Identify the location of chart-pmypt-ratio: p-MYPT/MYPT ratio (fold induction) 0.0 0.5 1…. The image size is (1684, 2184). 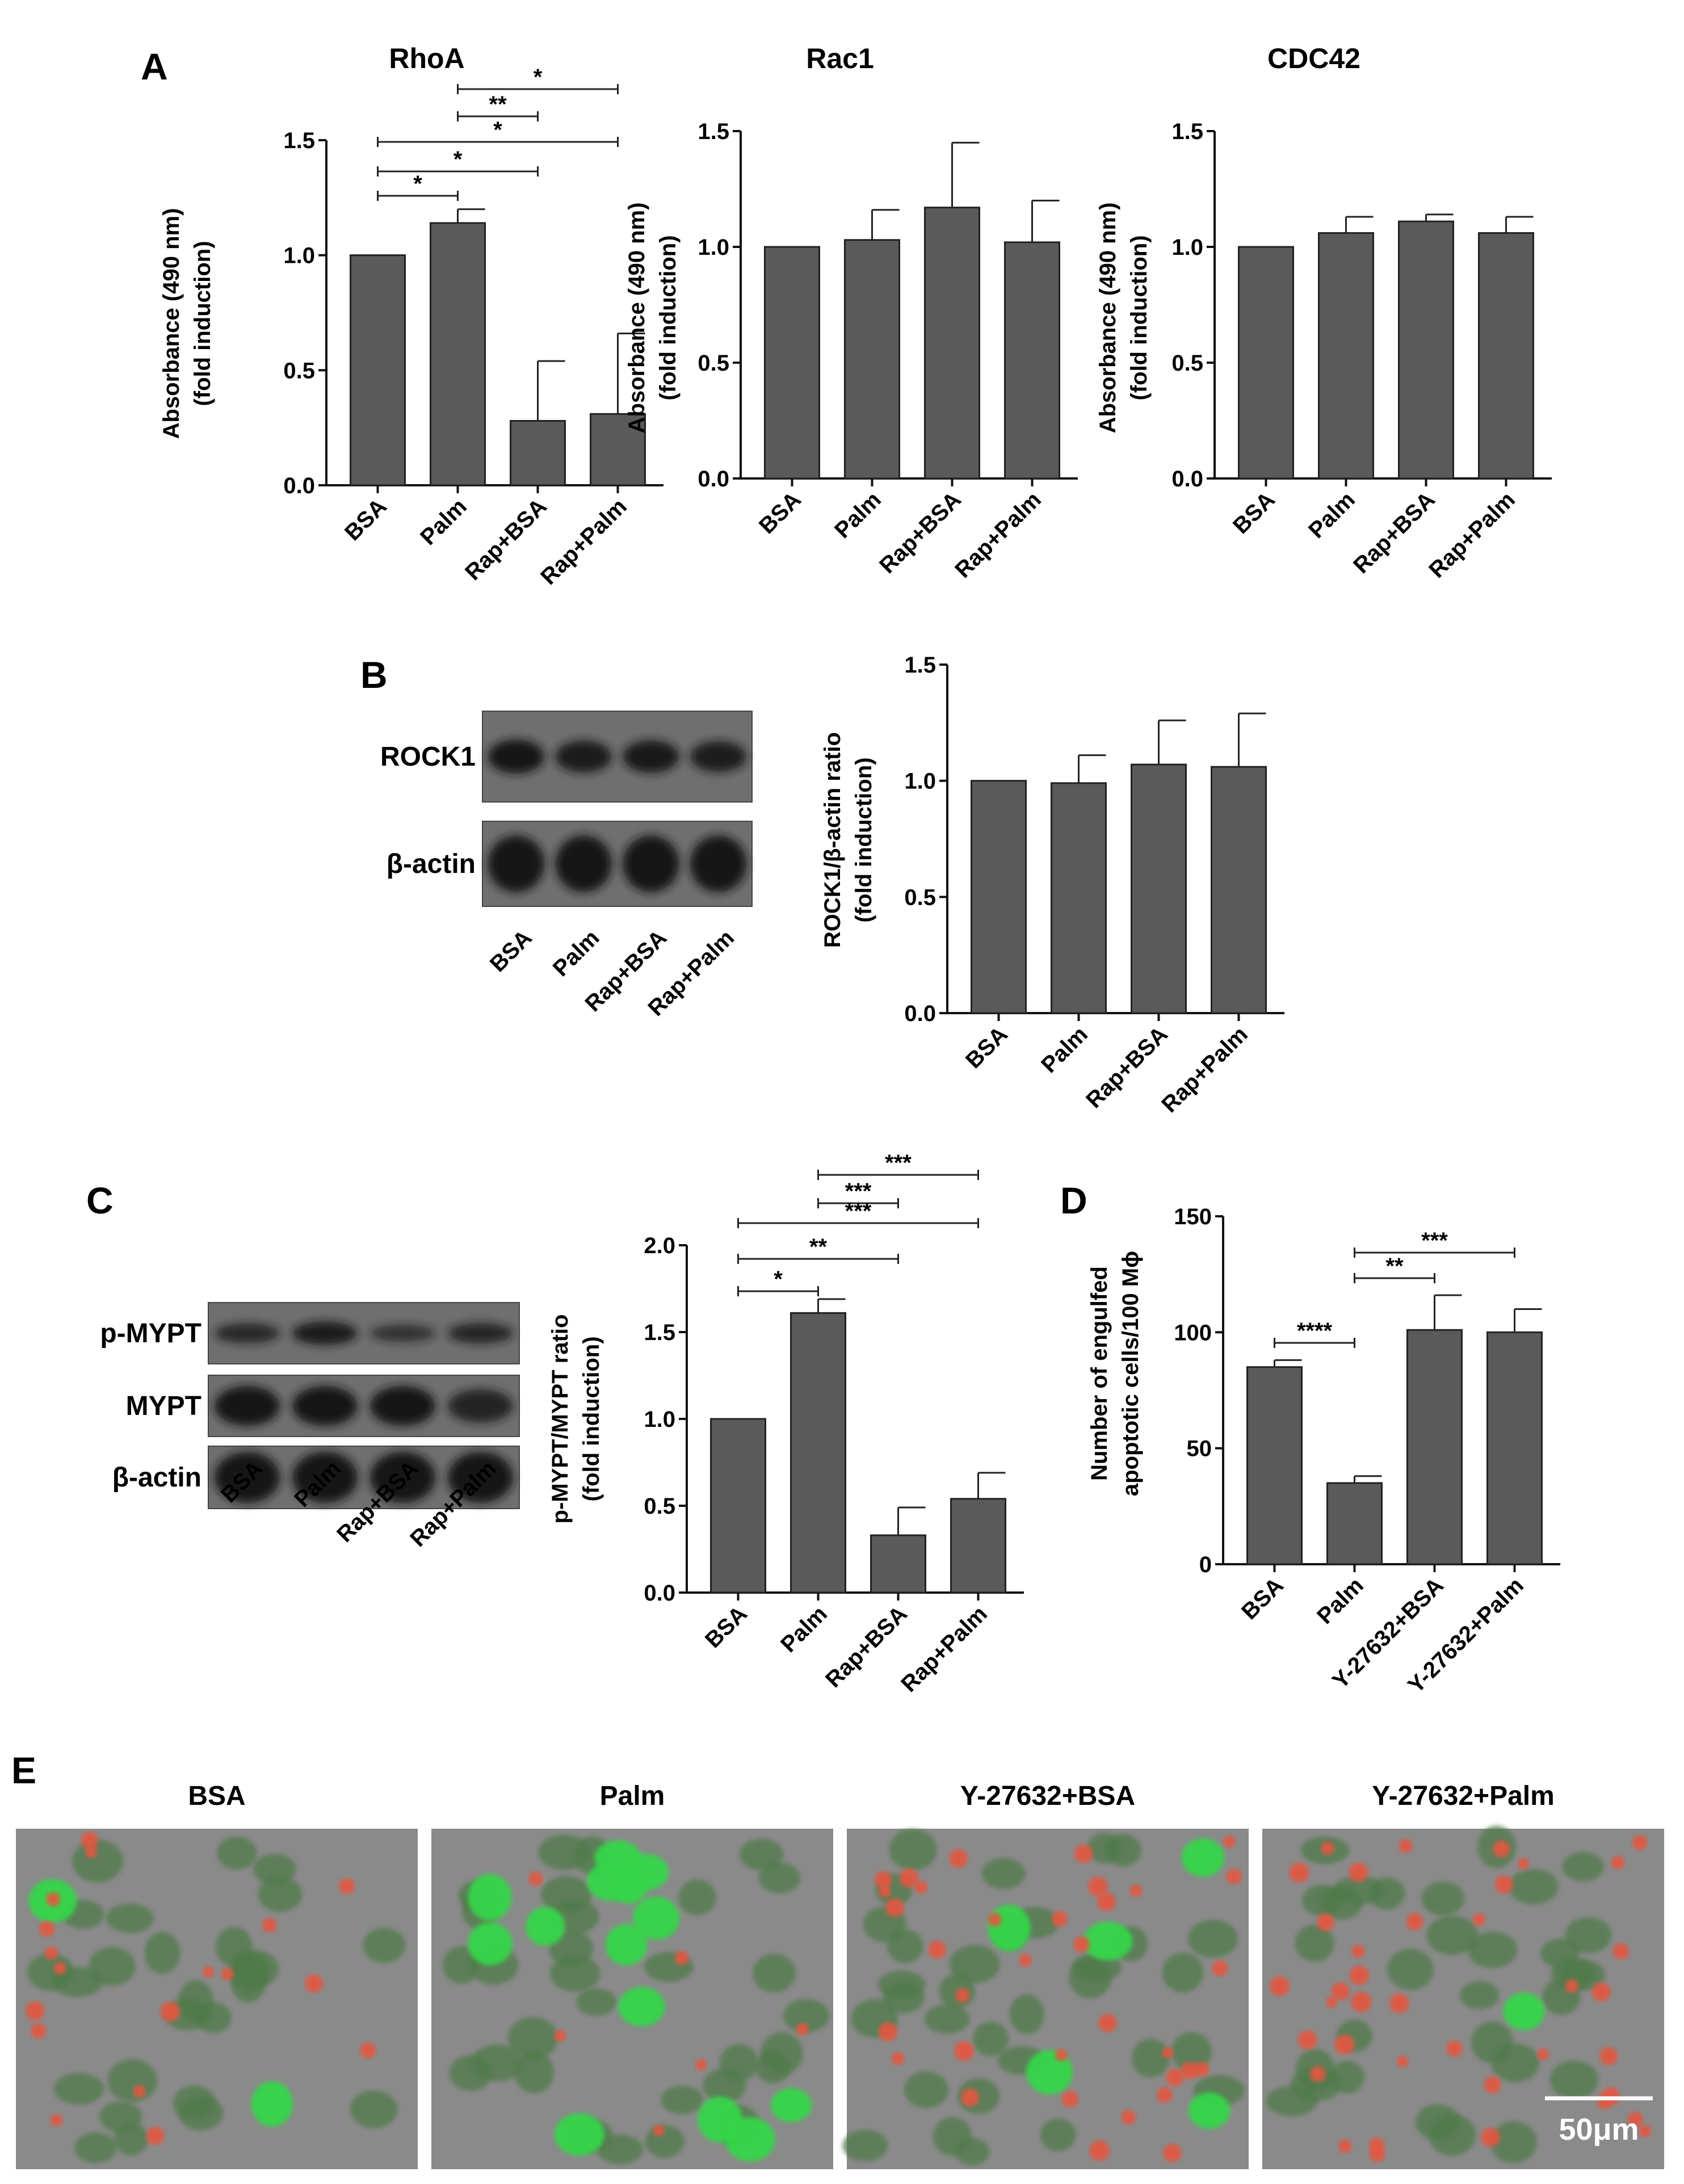
(786, 1423).